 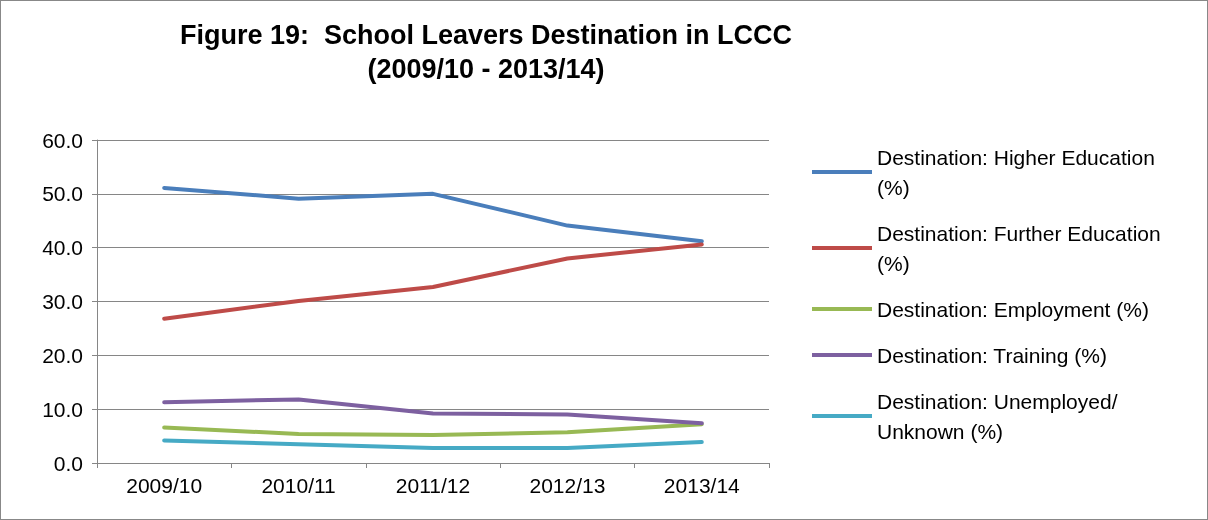 I want to click on y-tick-label: 30.0, so click(x=62, y=301).